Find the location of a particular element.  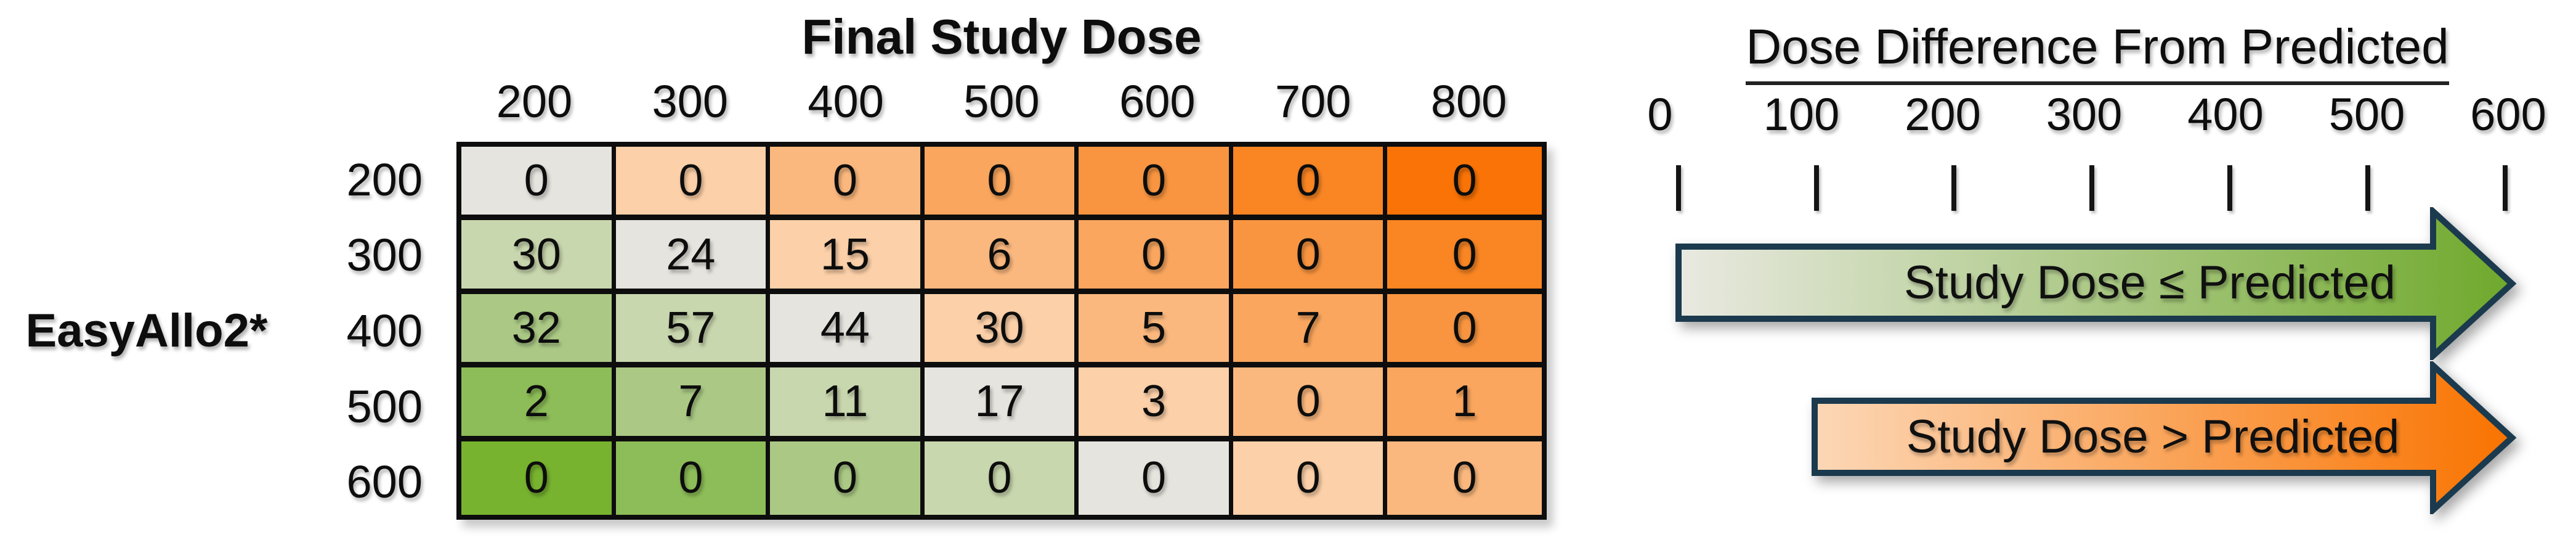

matrix-cell: 2 is located at coordinates (538, 404).